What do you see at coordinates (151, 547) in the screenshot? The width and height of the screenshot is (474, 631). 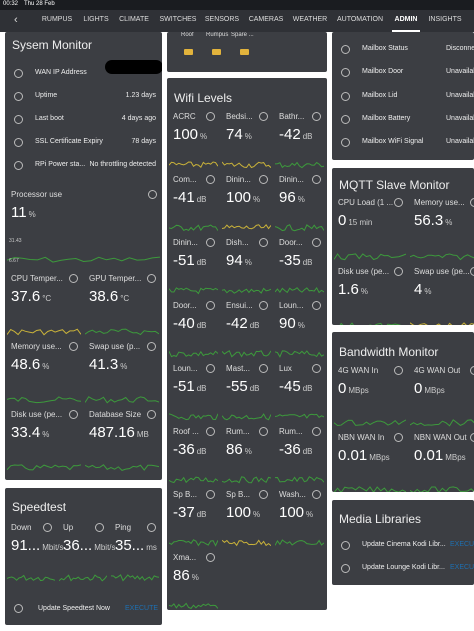 I see `tile-unit: ms` at bounding box center [151, 547].